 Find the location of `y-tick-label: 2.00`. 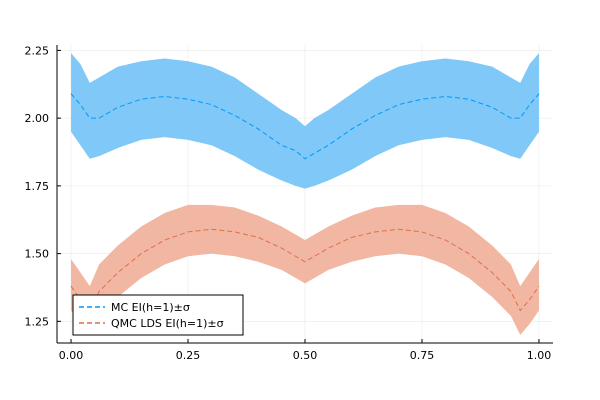

y-tick-label: 2.00 is located at coordinates (37, 118).